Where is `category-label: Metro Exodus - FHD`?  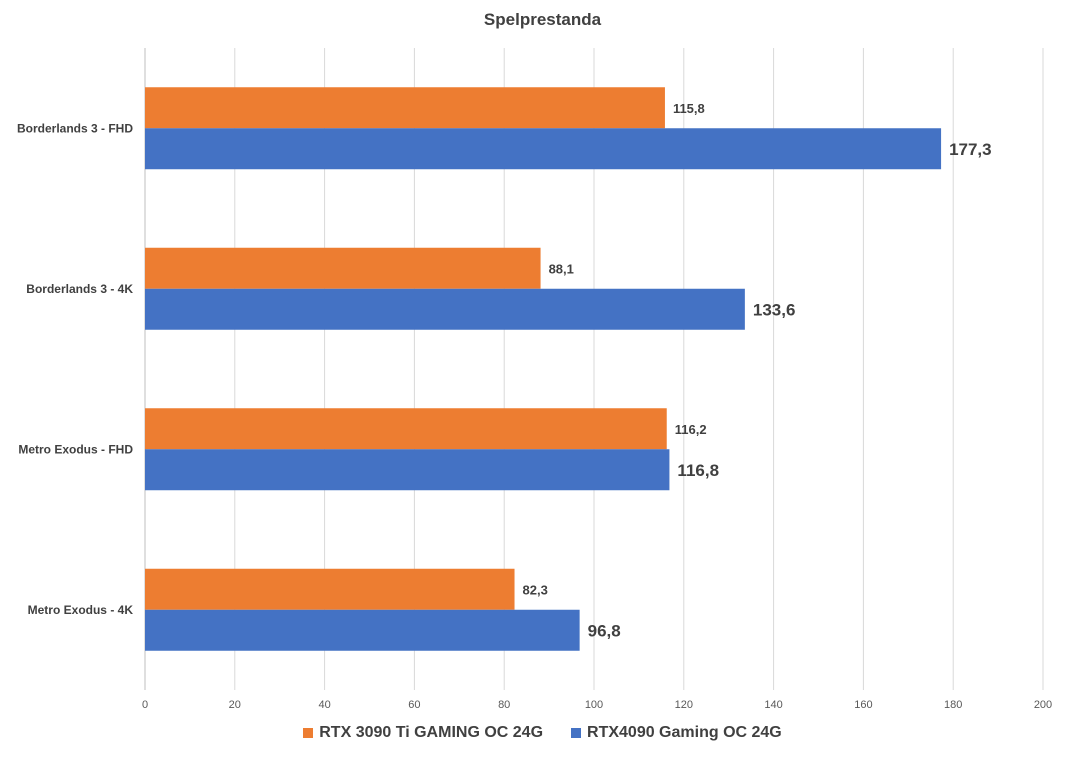 category-label: Metro Exodus - FHD is located at coordinates (75, 449).